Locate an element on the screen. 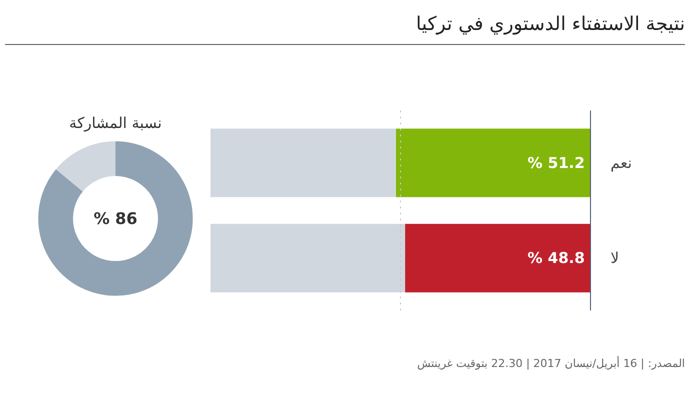  y-tick-label: لا is located at coordinates (615, 258).